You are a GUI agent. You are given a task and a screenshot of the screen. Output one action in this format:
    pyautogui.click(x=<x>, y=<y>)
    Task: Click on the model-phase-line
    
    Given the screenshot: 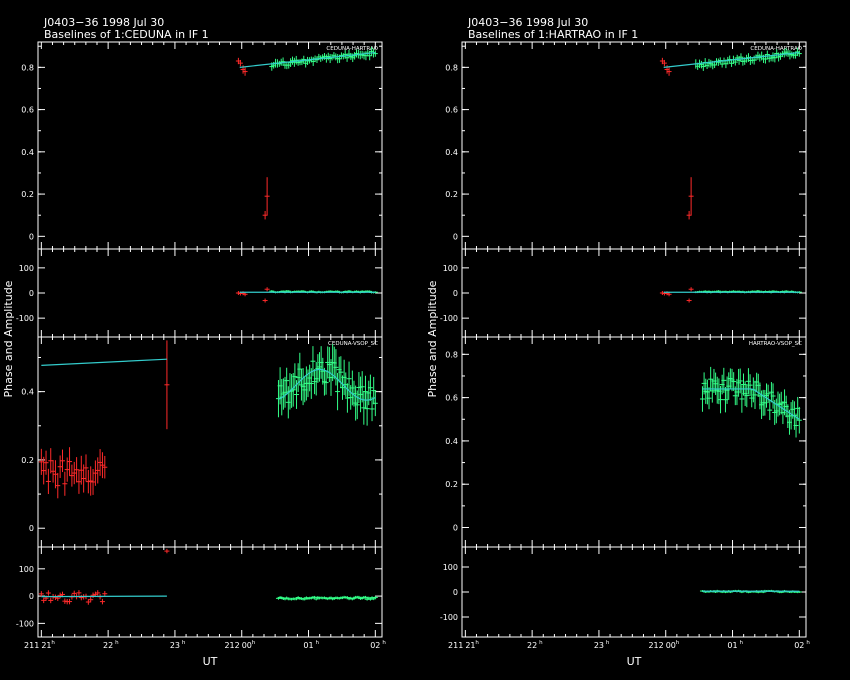 What is the action you would take?
    pyautogui.click(x=104, y=596)
    